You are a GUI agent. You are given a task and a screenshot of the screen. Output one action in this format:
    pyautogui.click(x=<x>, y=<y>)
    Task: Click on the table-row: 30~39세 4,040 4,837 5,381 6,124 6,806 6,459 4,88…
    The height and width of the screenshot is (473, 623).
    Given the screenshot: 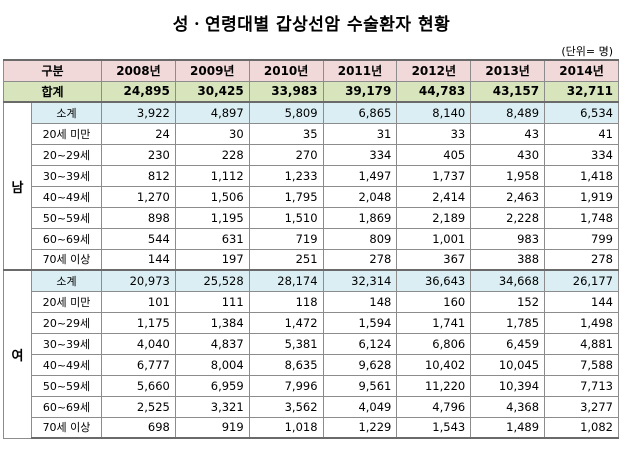 What is the action you would take?
    pyautogui.click(x=311, y=343)
    